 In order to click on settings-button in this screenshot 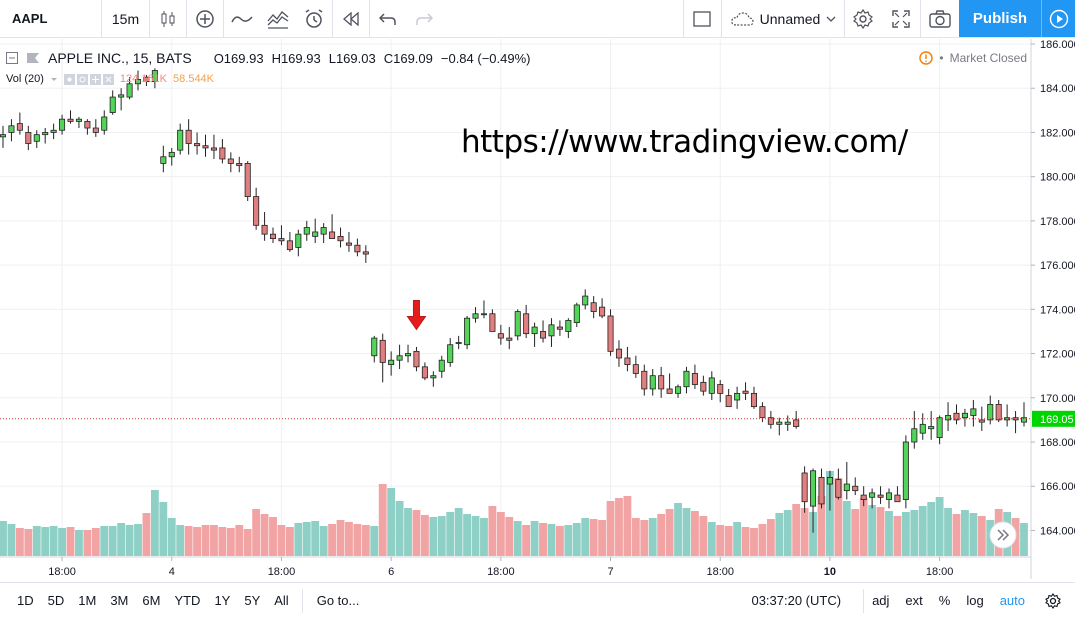, I will do `click(863, 19)`.